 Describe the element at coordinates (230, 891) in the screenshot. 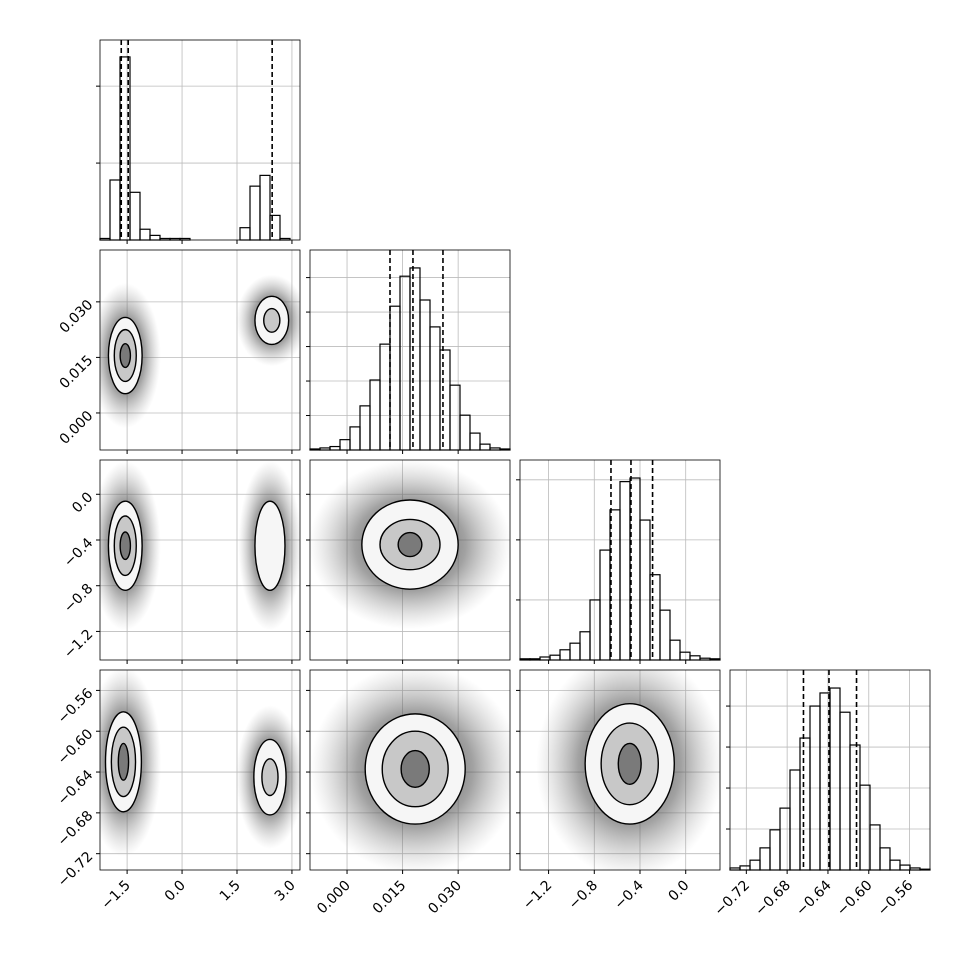

I see `x-tick-label: 1.5` at that location.